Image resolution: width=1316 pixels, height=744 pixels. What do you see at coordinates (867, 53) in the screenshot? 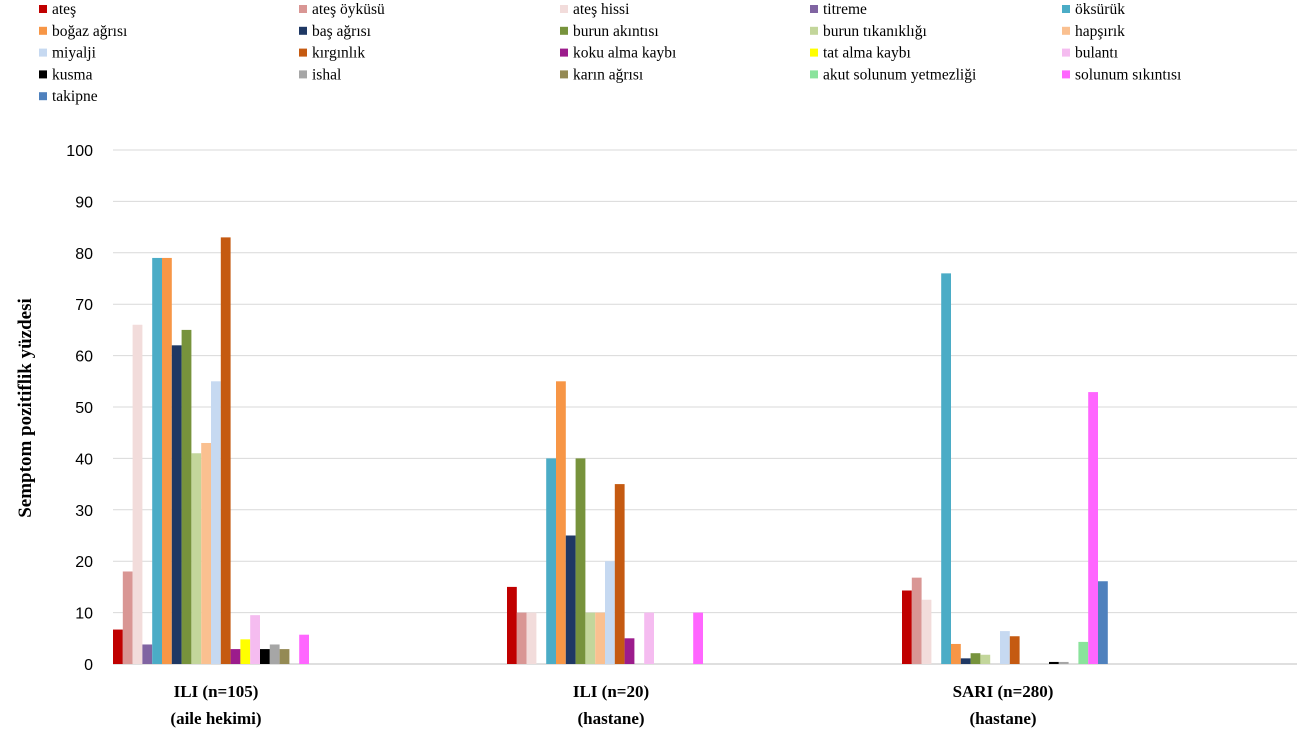
I see `legend-label: tat alma kaybı` at bounding box center [867, 53].